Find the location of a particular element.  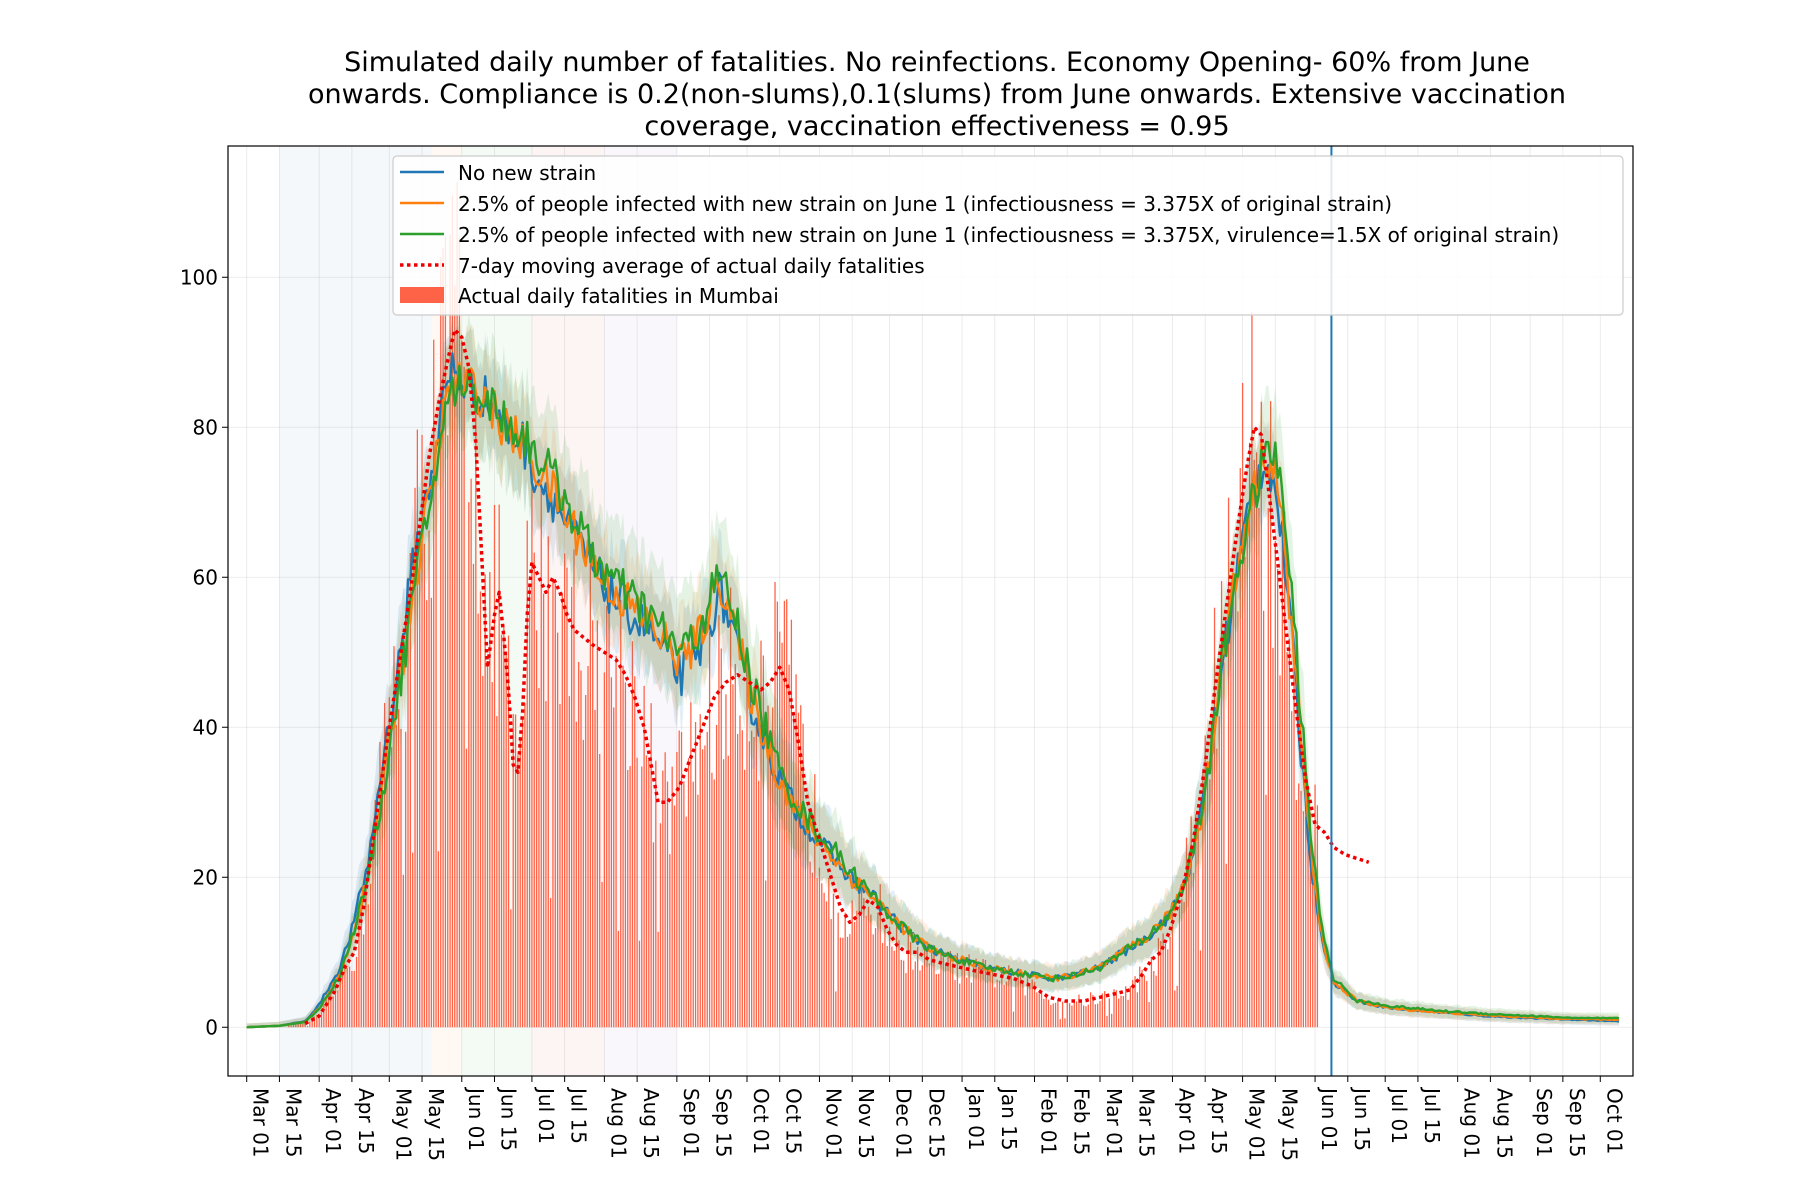

y-tick-label-0: 0 is located at coordinates (211, 1027).